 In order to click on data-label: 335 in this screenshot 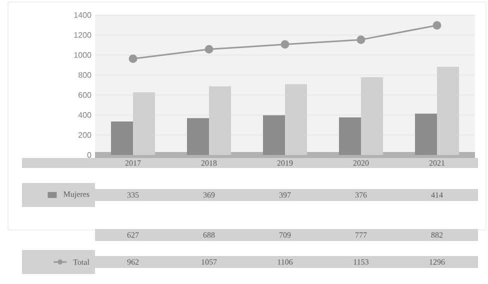, I will do `click(133, 195)`.